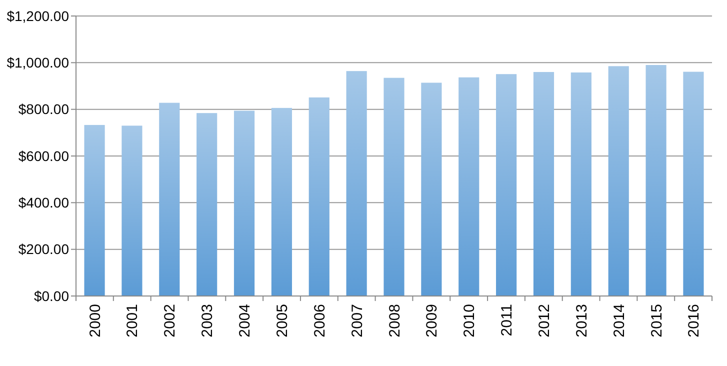  I want to click on x-tick-label: 2013, so click(581, 321).